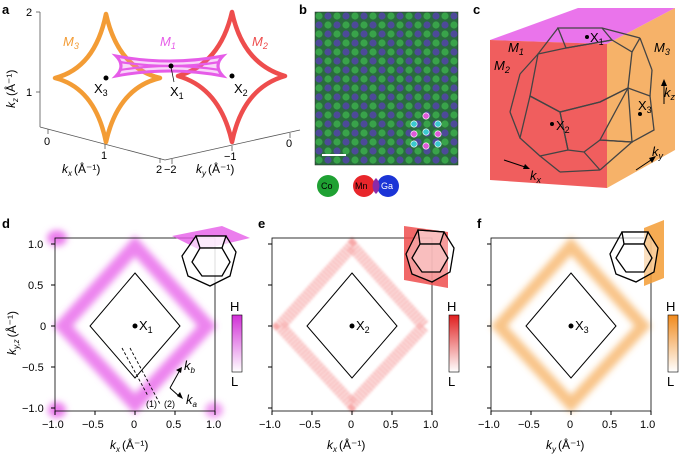  I want to click on kz-tick-1: 1, so click(29, 93).